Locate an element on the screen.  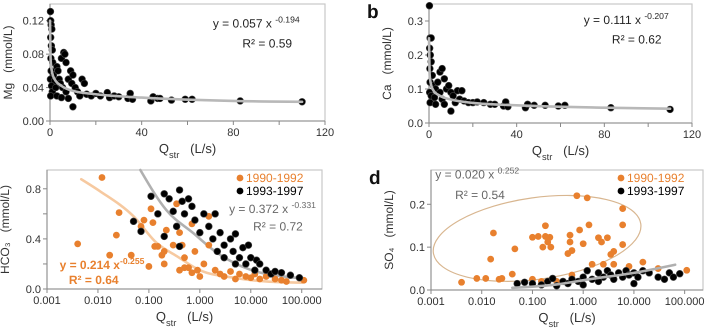
annotation: R² = 0.59 is located at coordinates (267, 43).